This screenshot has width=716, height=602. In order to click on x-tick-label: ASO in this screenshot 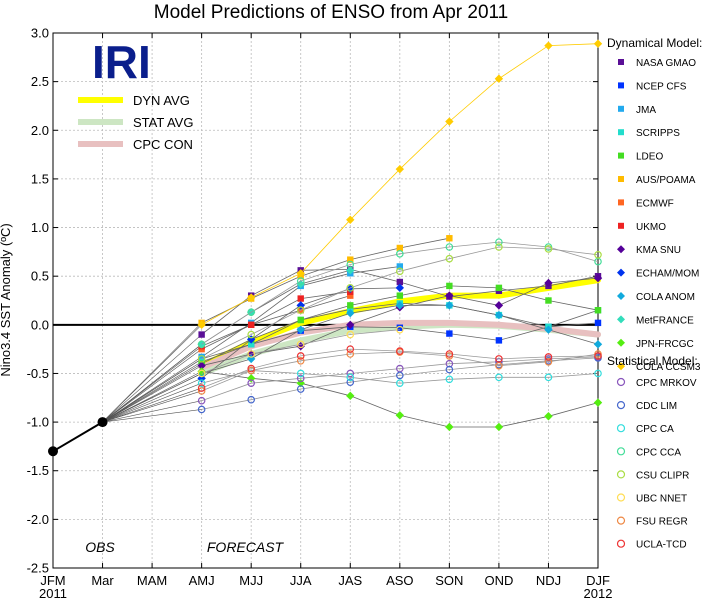, I will do `click(399, 580)`.